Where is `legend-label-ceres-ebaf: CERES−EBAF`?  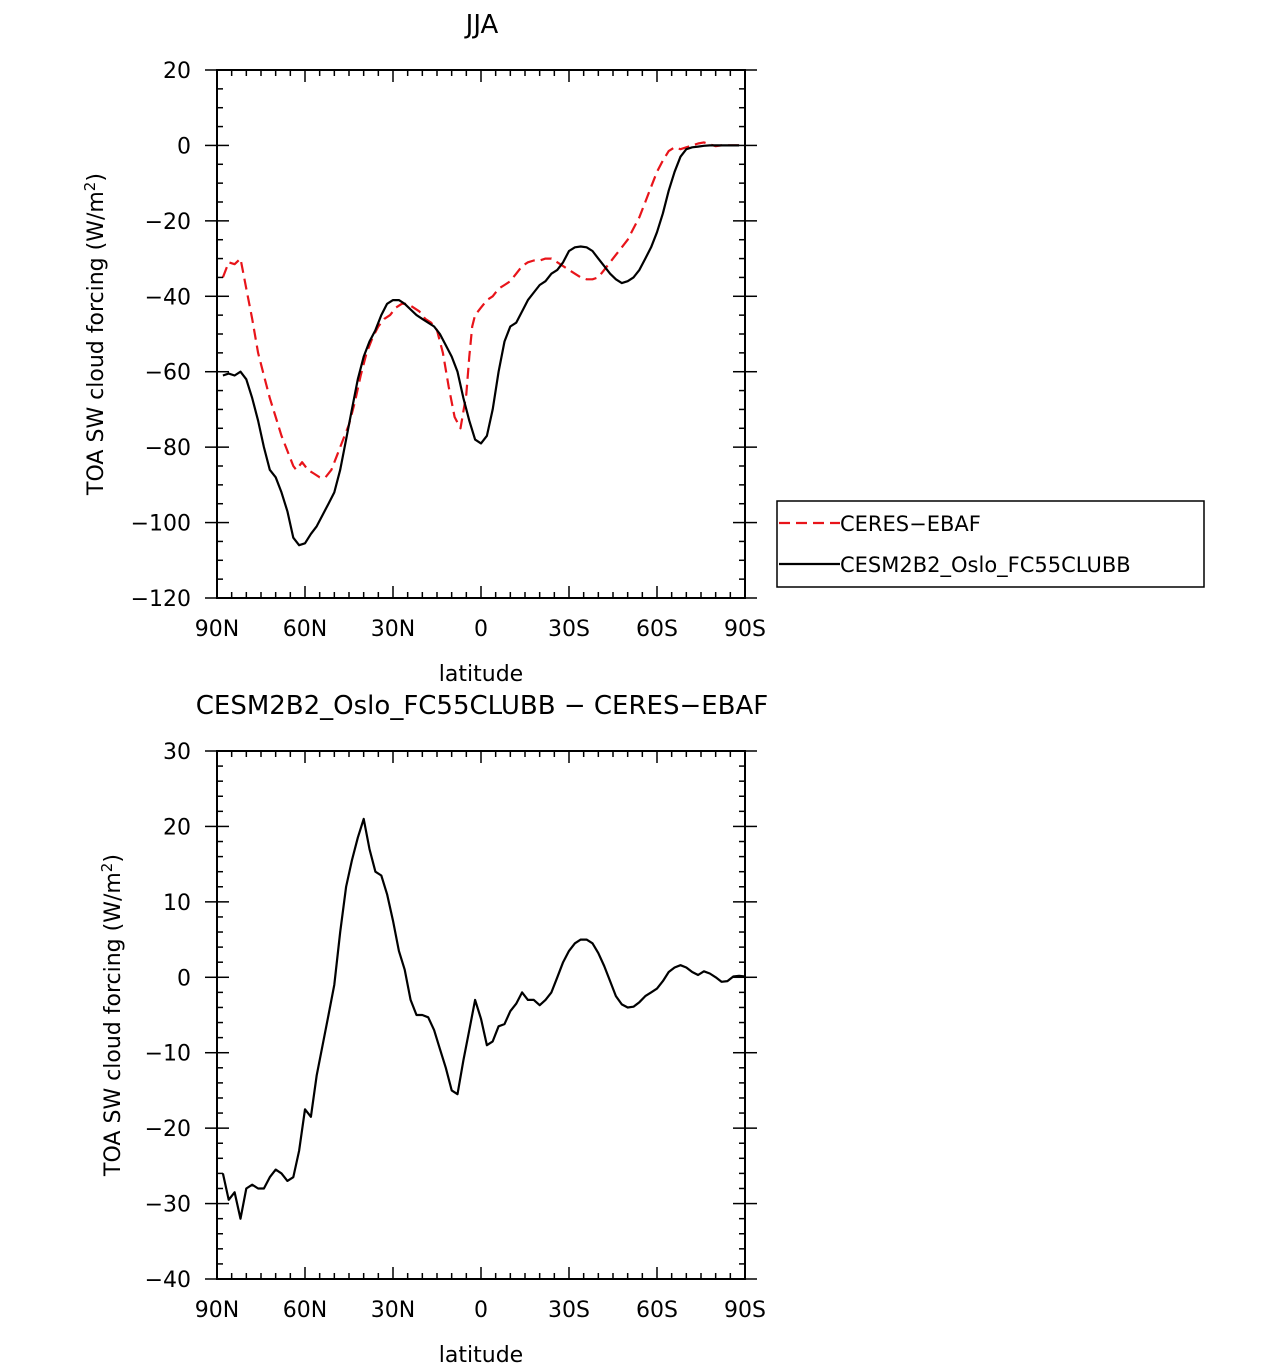 legend-label-ceres-ebaf: CERES−EBAF is located at coordinates (910, 524).